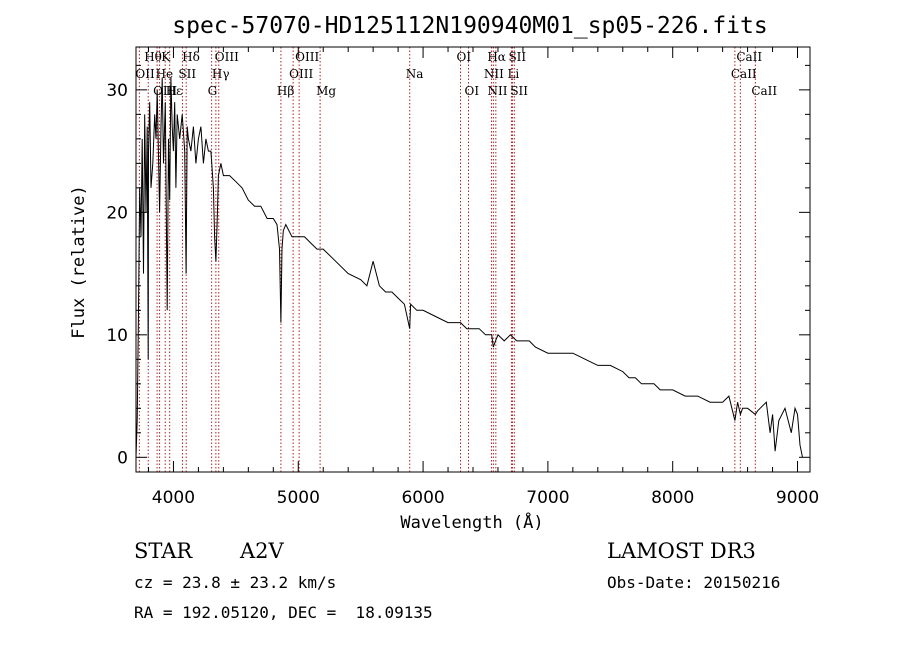  Describe the element at coordinates (749, 57) in the screenshot. I see `line-label-8: CaII` at that location.